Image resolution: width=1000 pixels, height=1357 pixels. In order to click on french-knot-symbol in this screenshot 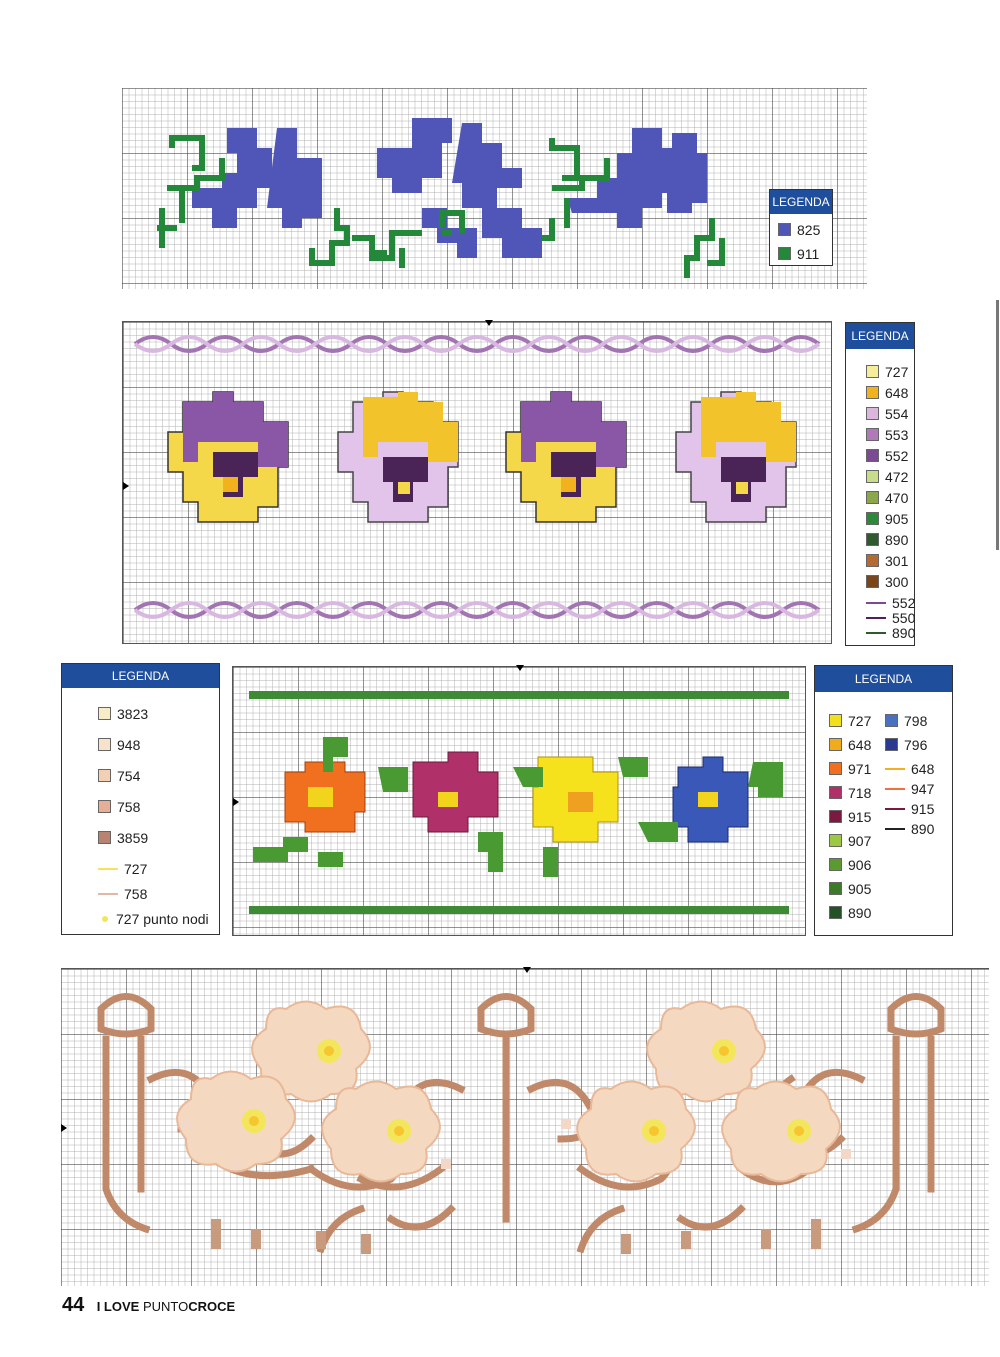, I will do `click(105, 919)`.